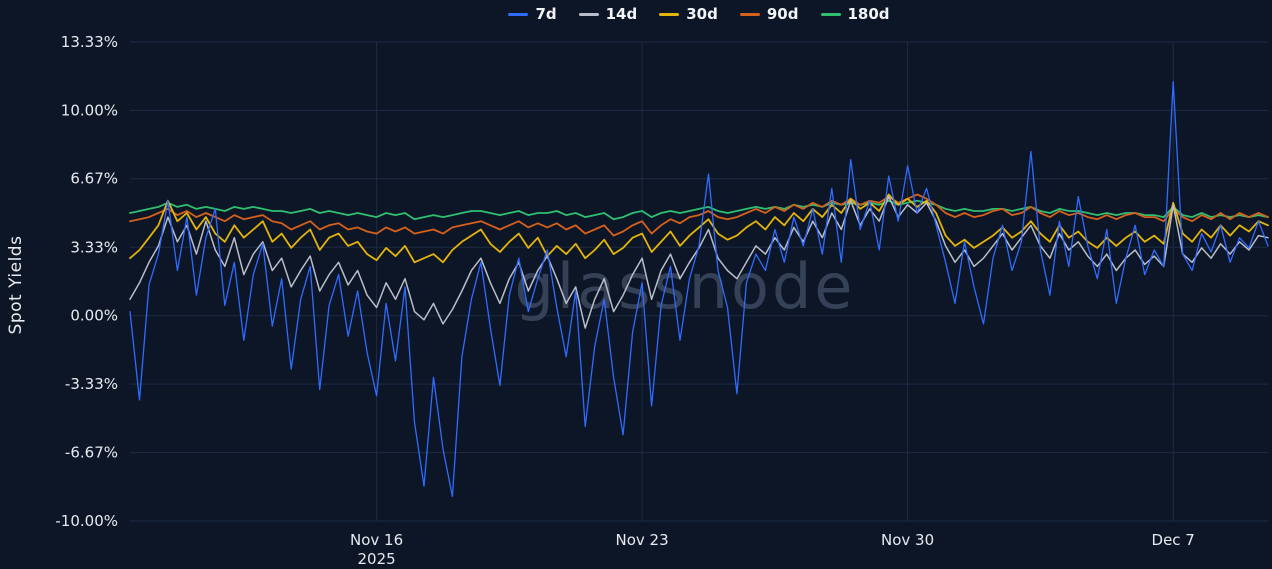  What do you see at coordinates (621, 14) in the screenshot?
I see `legend-label-14d: 14d` at bounding box center [621, 14].